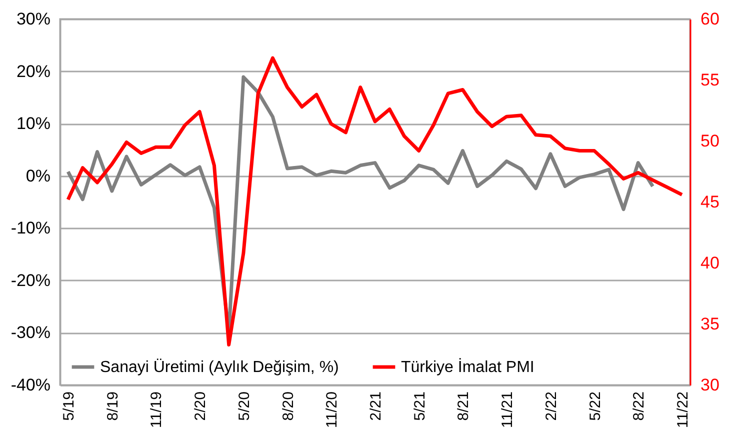 The width and height of the screenshot is (742, 447). Describe the element at coordinates (288, 406) in the screenshot. I see `x-tick-label: 8/20` at that location.